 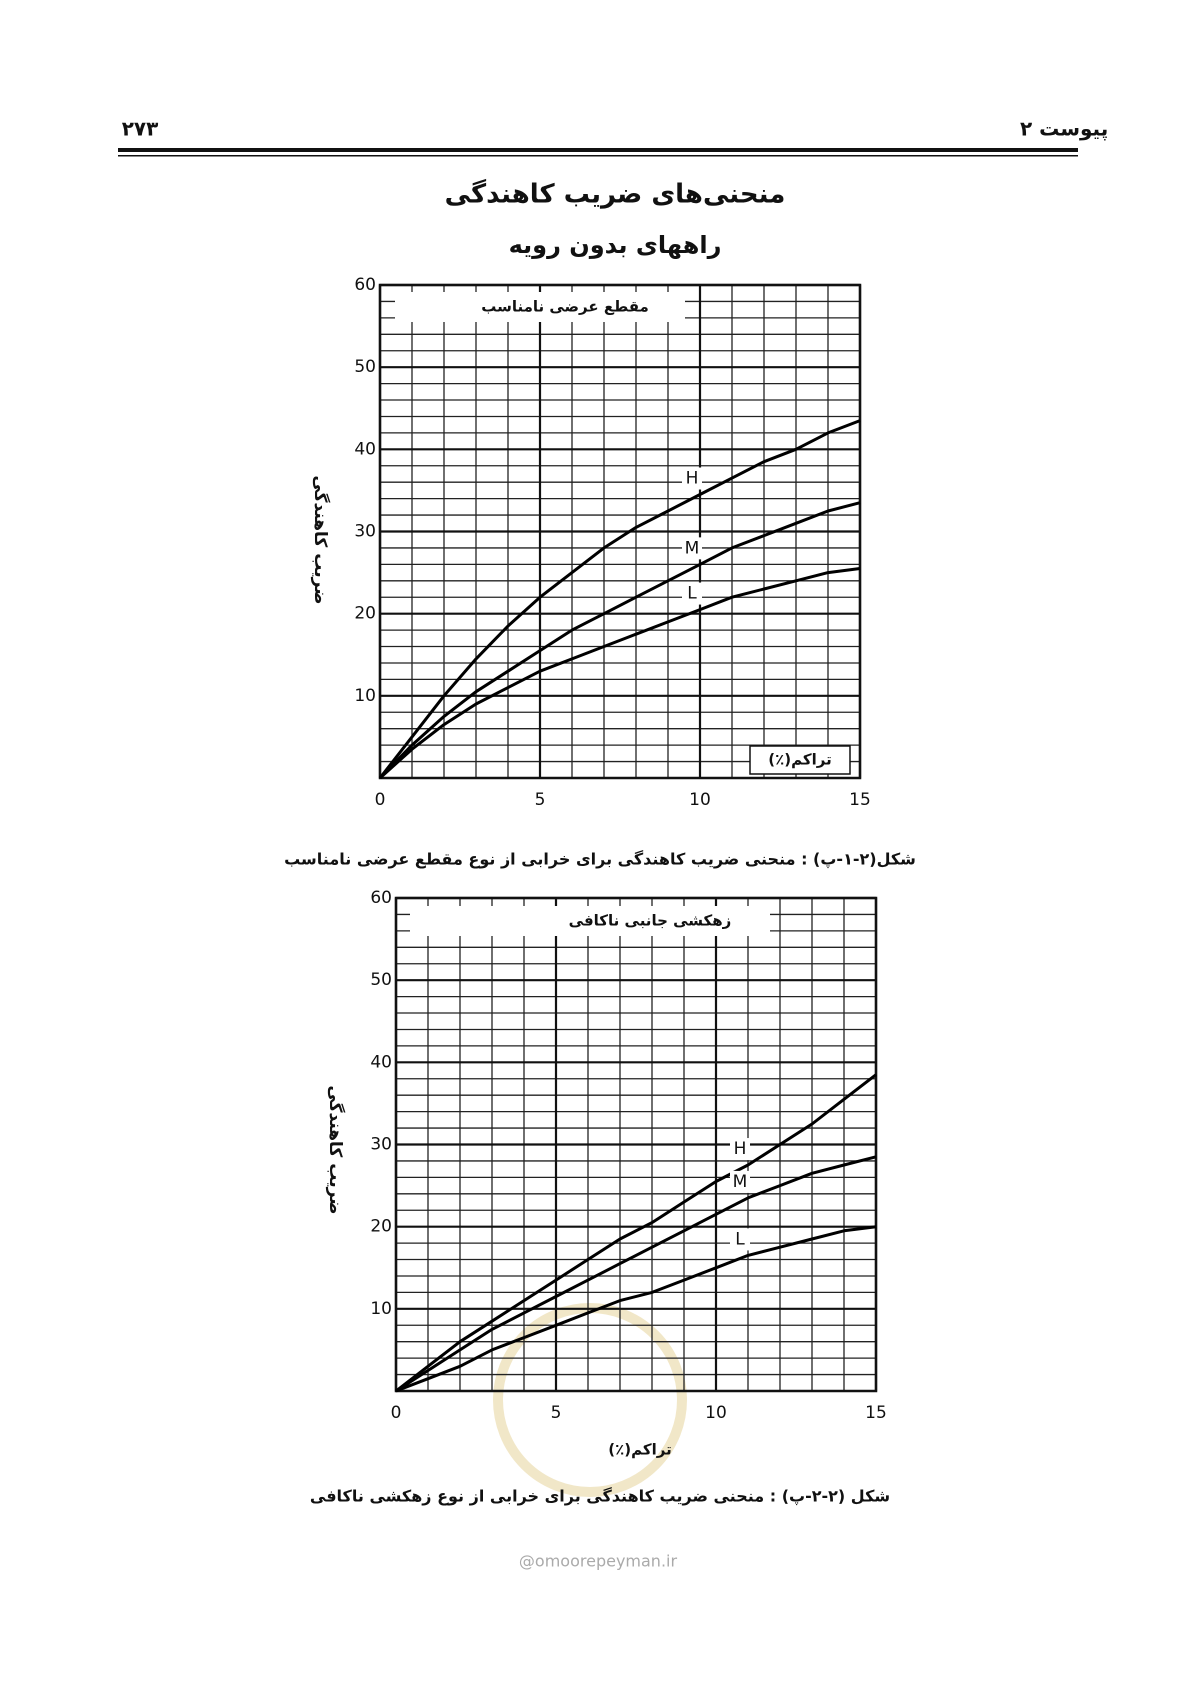 What do you see at coordinates (615, 194) in the screenshot?
I see `page-title: منحنی‌های ضریب کاهندگی` at bounding box center [615, 194].